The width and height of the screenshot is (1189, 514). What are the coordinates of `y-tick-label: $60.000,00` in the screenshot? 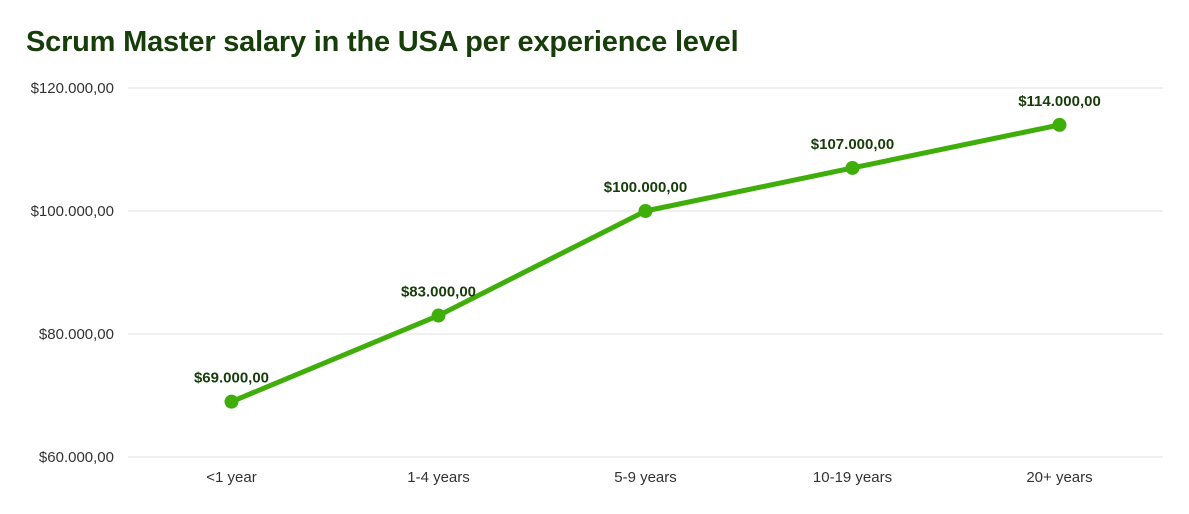 It's located at (76, 457).